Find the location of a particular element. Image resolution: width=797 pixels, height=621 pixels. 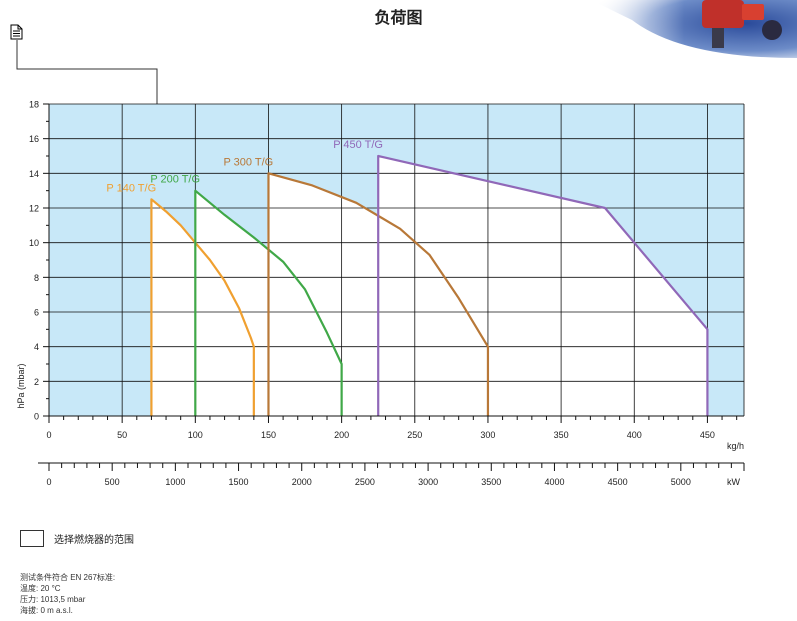

y-tick-label: 14 is located at coordinates (34, 174).